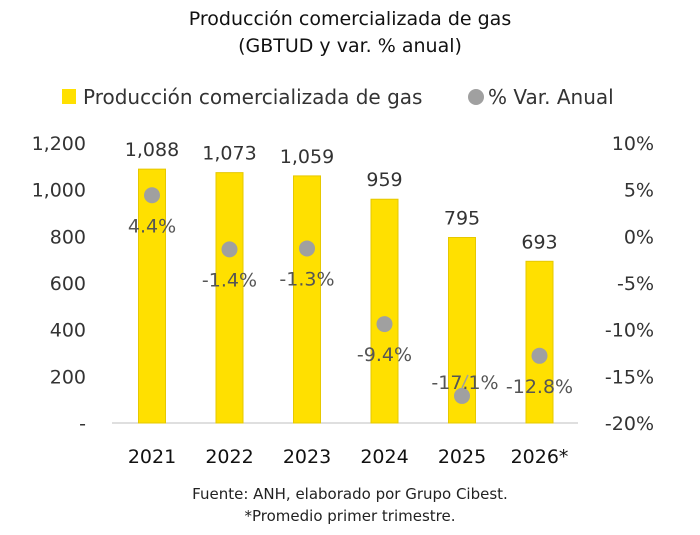  I want to click on bar-value-label: 1,088, so click(152, 150).